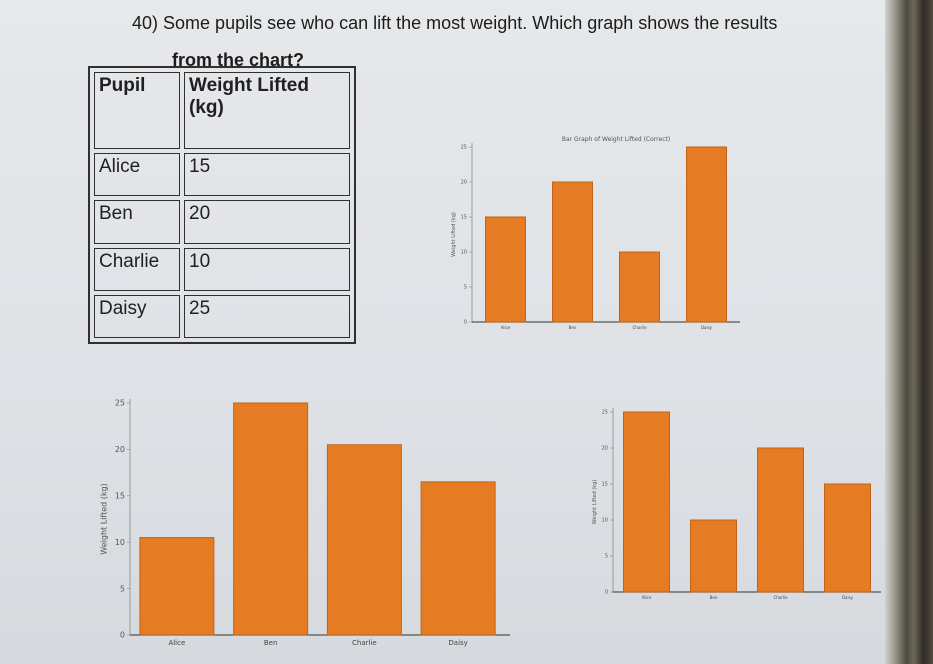 The height and width of the screenshot is (664, 933). Describe the element at coordinates (137, 222) in the screenshot. I see `cell-pupil: Ben` at that location.